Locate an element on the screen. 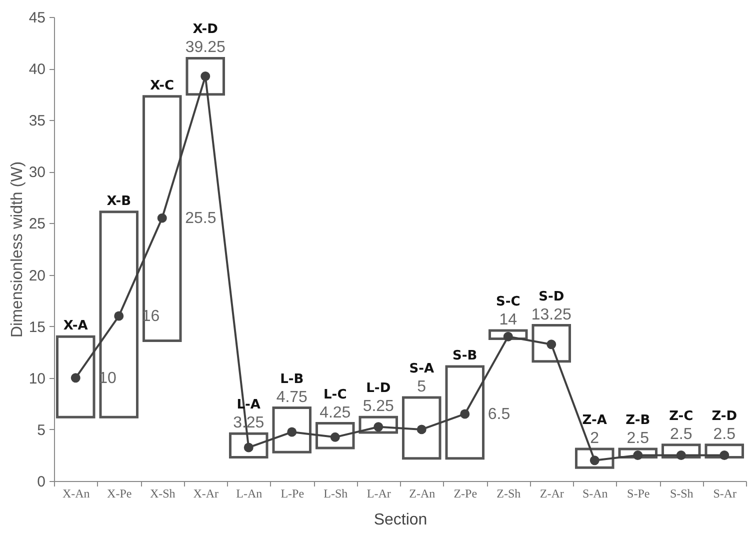 Image resolution: width=755 pixels, height=535 pixels. data-label: 25.5 is located at coordinates (200, 219).